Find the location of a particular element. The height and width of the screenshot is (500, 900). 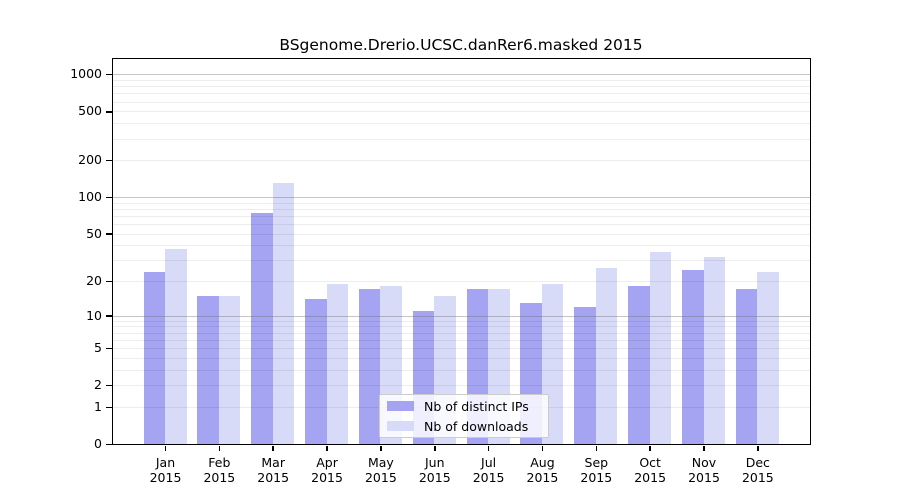

x-tick-label-feb: Feb 2015 is located at coordinates (219, 470).